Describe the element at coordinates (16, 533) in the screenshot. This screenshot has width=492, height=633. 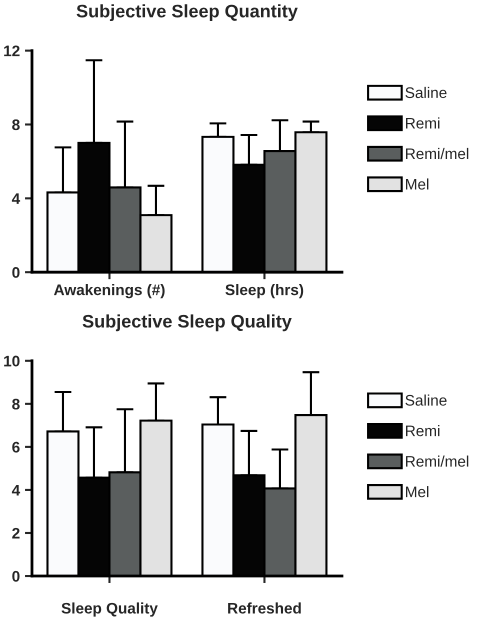
I see `y-tick-label: 2` at that location.